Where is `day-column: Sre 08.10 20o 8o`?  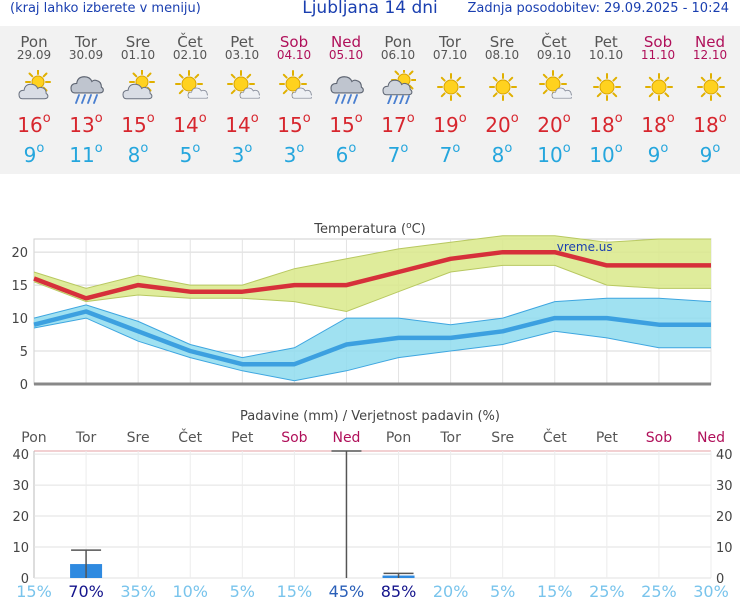
day-column: Sre 08.10 20o 8o is located at coordinates (502, 100).